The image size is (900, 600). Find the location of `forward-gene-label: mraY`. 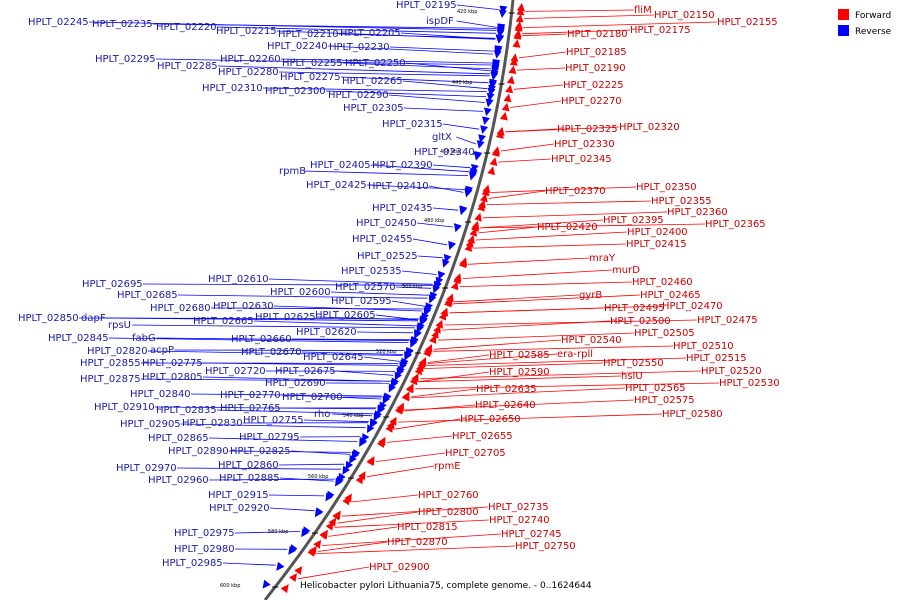

forward-gene-label: mraY is located at coordinates (602, 258).